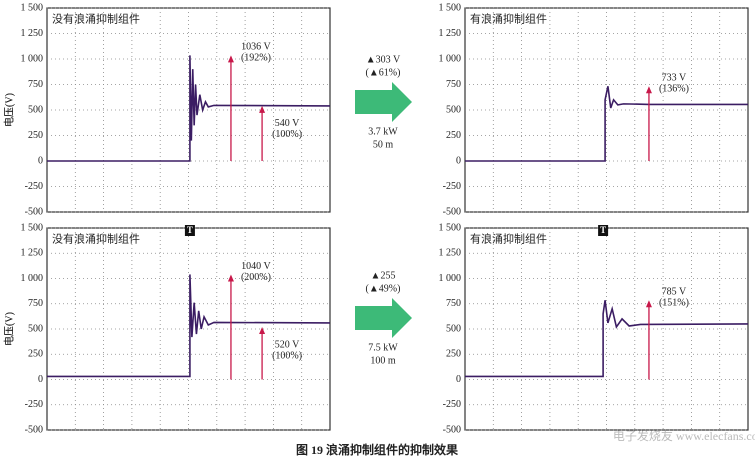 Image resolution: width=755 pixels, height=465 pixels. What do you see at coordinates (383, 59) in the screenshot?
I see `arrow-text: ▲303 V` at bounding box center [383, 59].